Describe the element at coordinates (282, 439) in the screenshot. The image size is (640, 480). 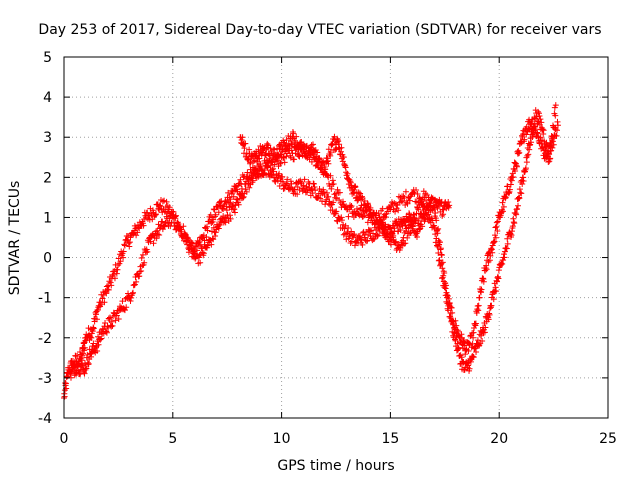
I see `x-tick-label: 10` at that location.